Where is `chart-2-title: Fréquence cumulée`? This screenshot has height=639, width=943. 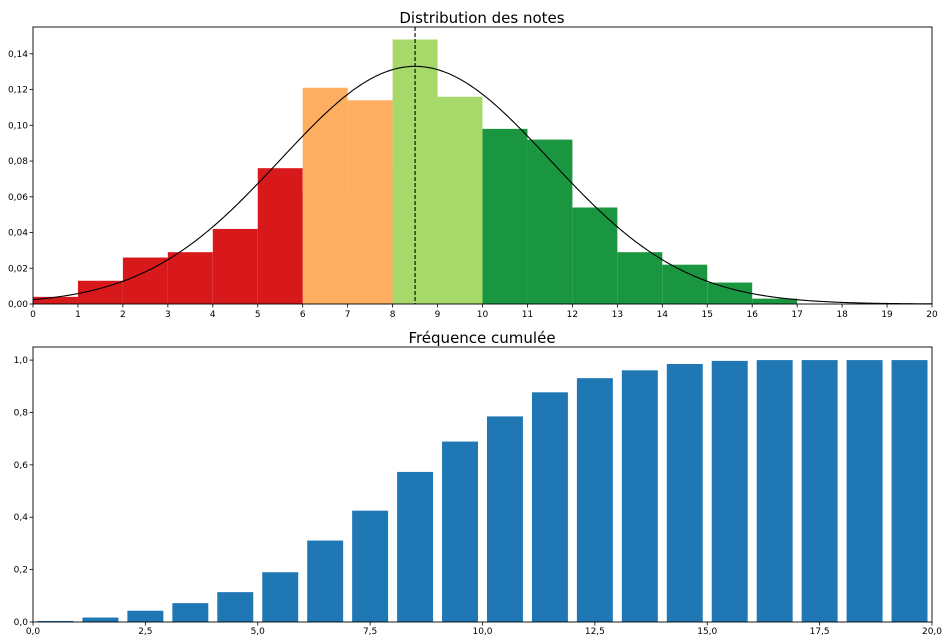
chart-2-title: Fréquence cumulée is located at coordinates (481, 338).